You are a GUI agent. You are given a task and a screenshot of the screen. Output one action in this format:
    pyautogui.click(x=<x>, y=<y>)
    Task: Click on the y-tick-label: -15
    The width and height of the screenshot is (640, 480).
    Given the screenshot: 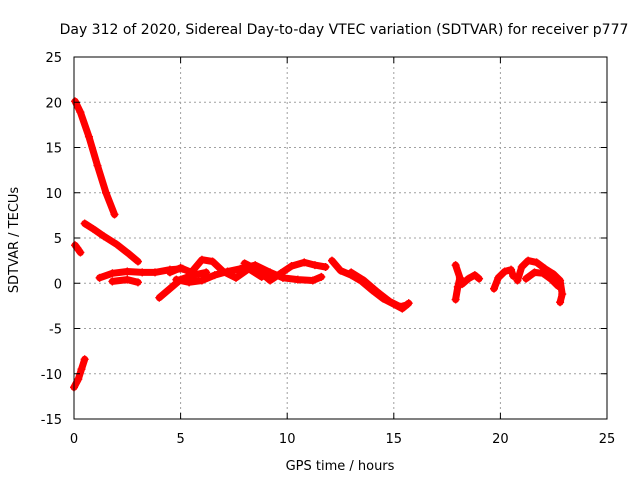 What is the action you would take?
    pyautogui.click(x=51, y=420)
    